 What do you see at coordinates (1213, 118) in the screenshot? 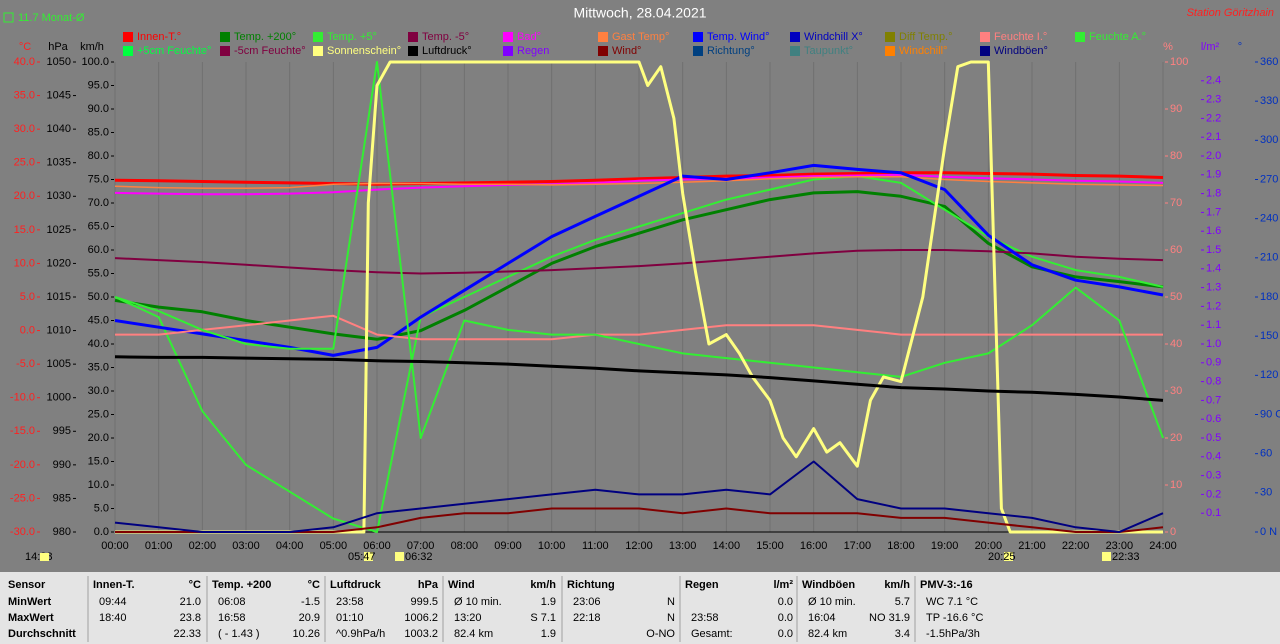
I see `y-tick-label: 2.2` at bounding box center [1213, 118].